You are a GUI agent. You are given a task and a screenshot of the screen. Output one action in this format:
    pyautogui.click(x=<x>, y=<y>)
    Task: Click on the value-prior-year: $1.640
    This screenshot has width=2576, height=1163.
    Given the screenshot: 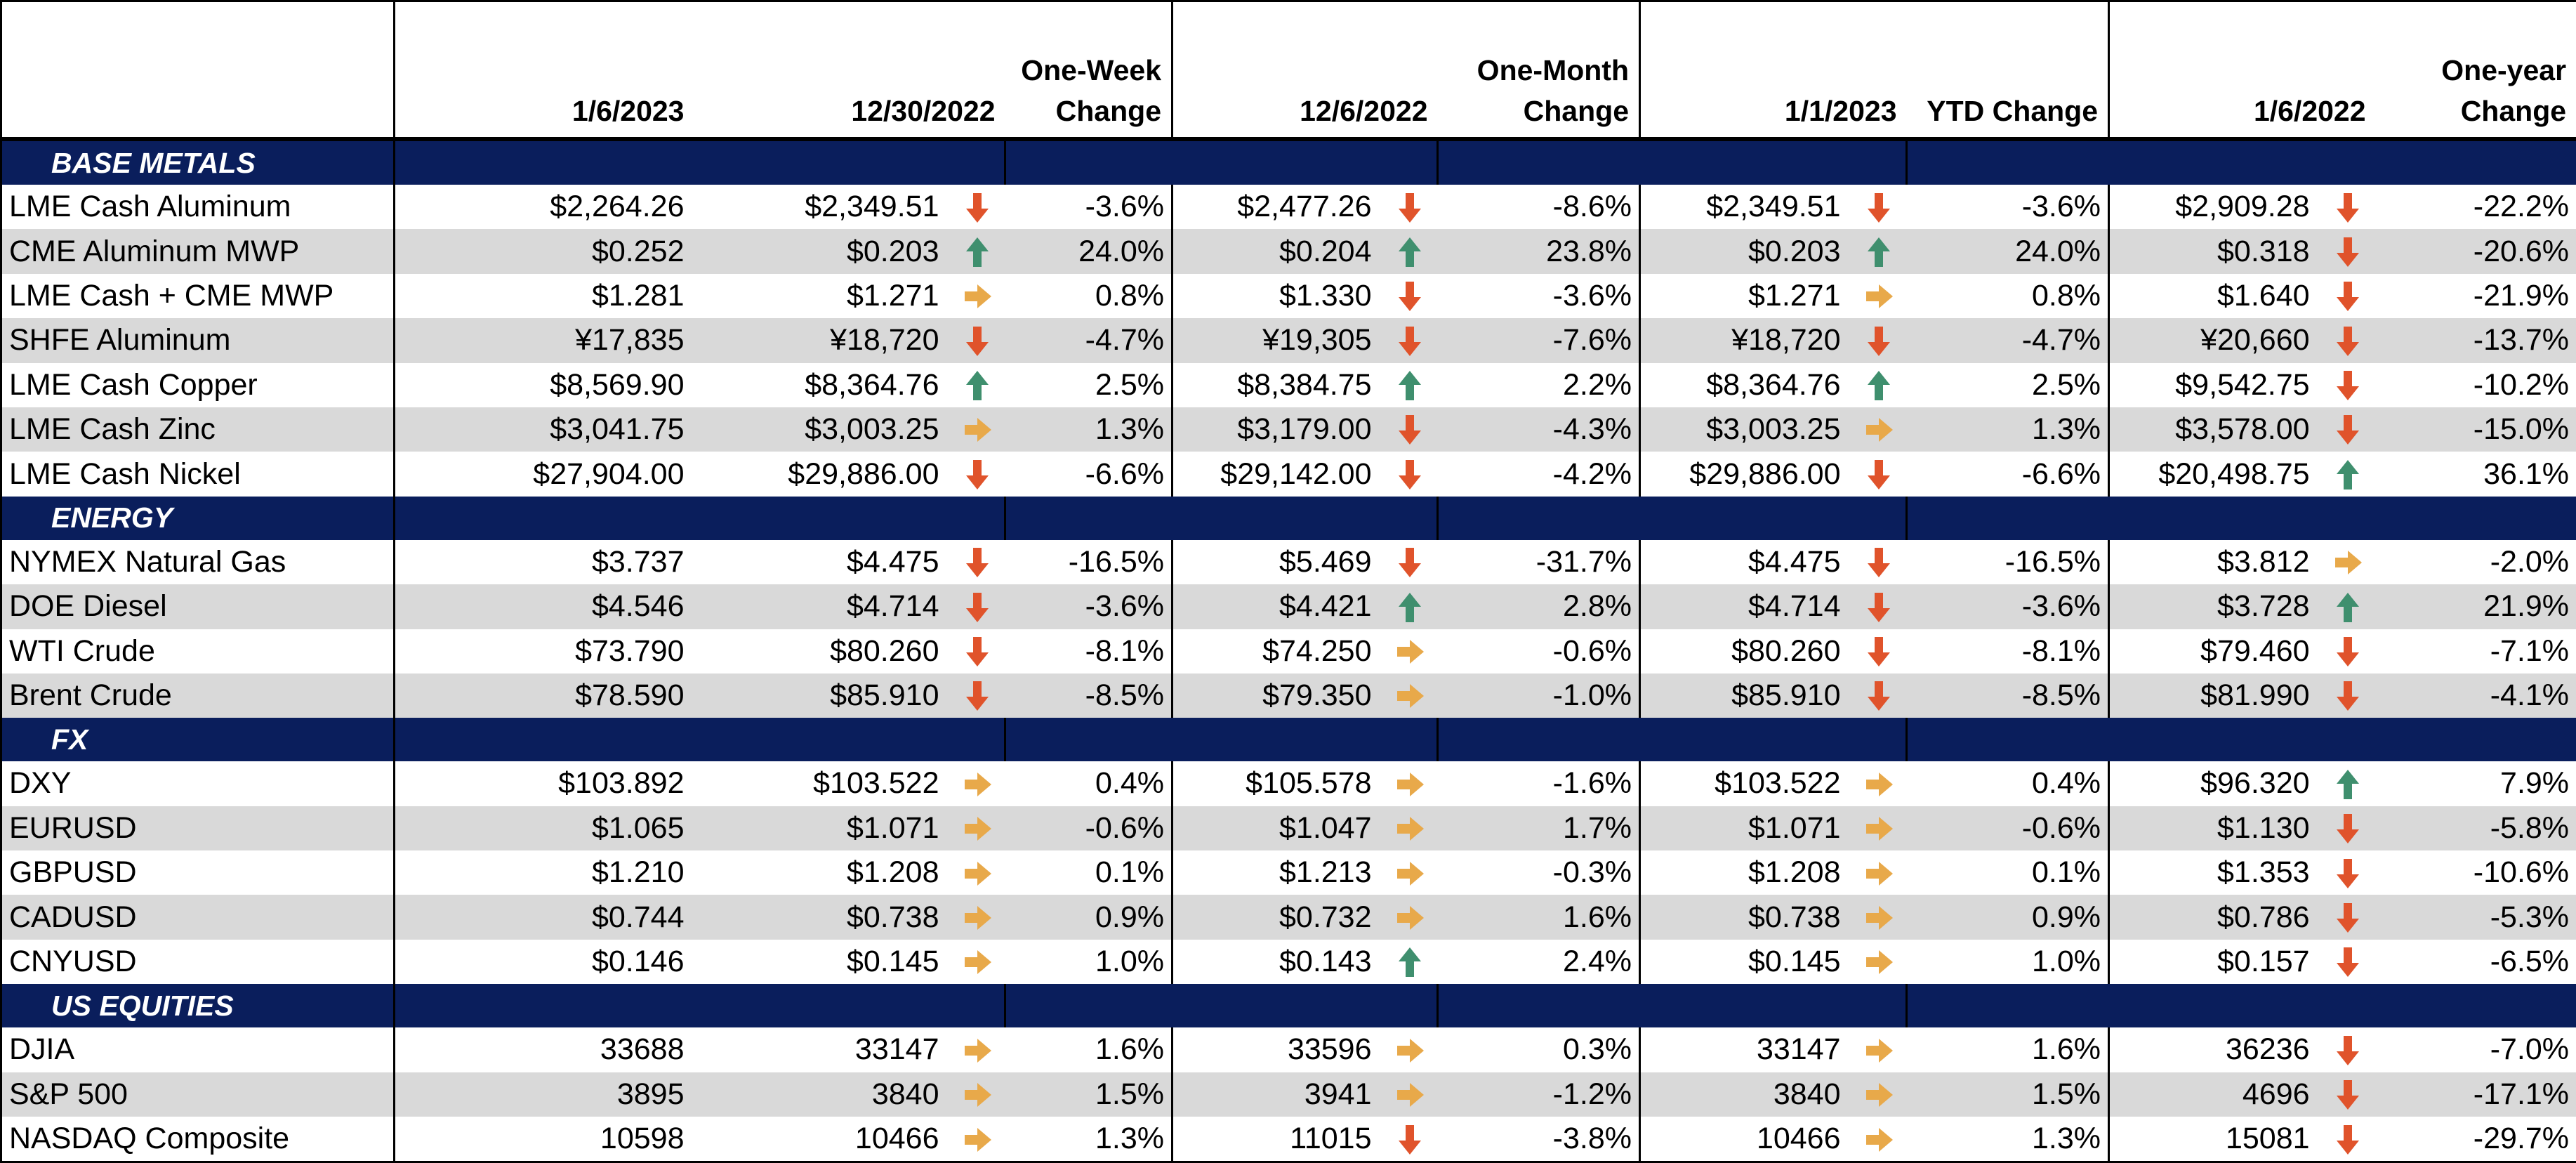 What is the action you would take?
    pyautogui.click(x=2214, y=296)
    